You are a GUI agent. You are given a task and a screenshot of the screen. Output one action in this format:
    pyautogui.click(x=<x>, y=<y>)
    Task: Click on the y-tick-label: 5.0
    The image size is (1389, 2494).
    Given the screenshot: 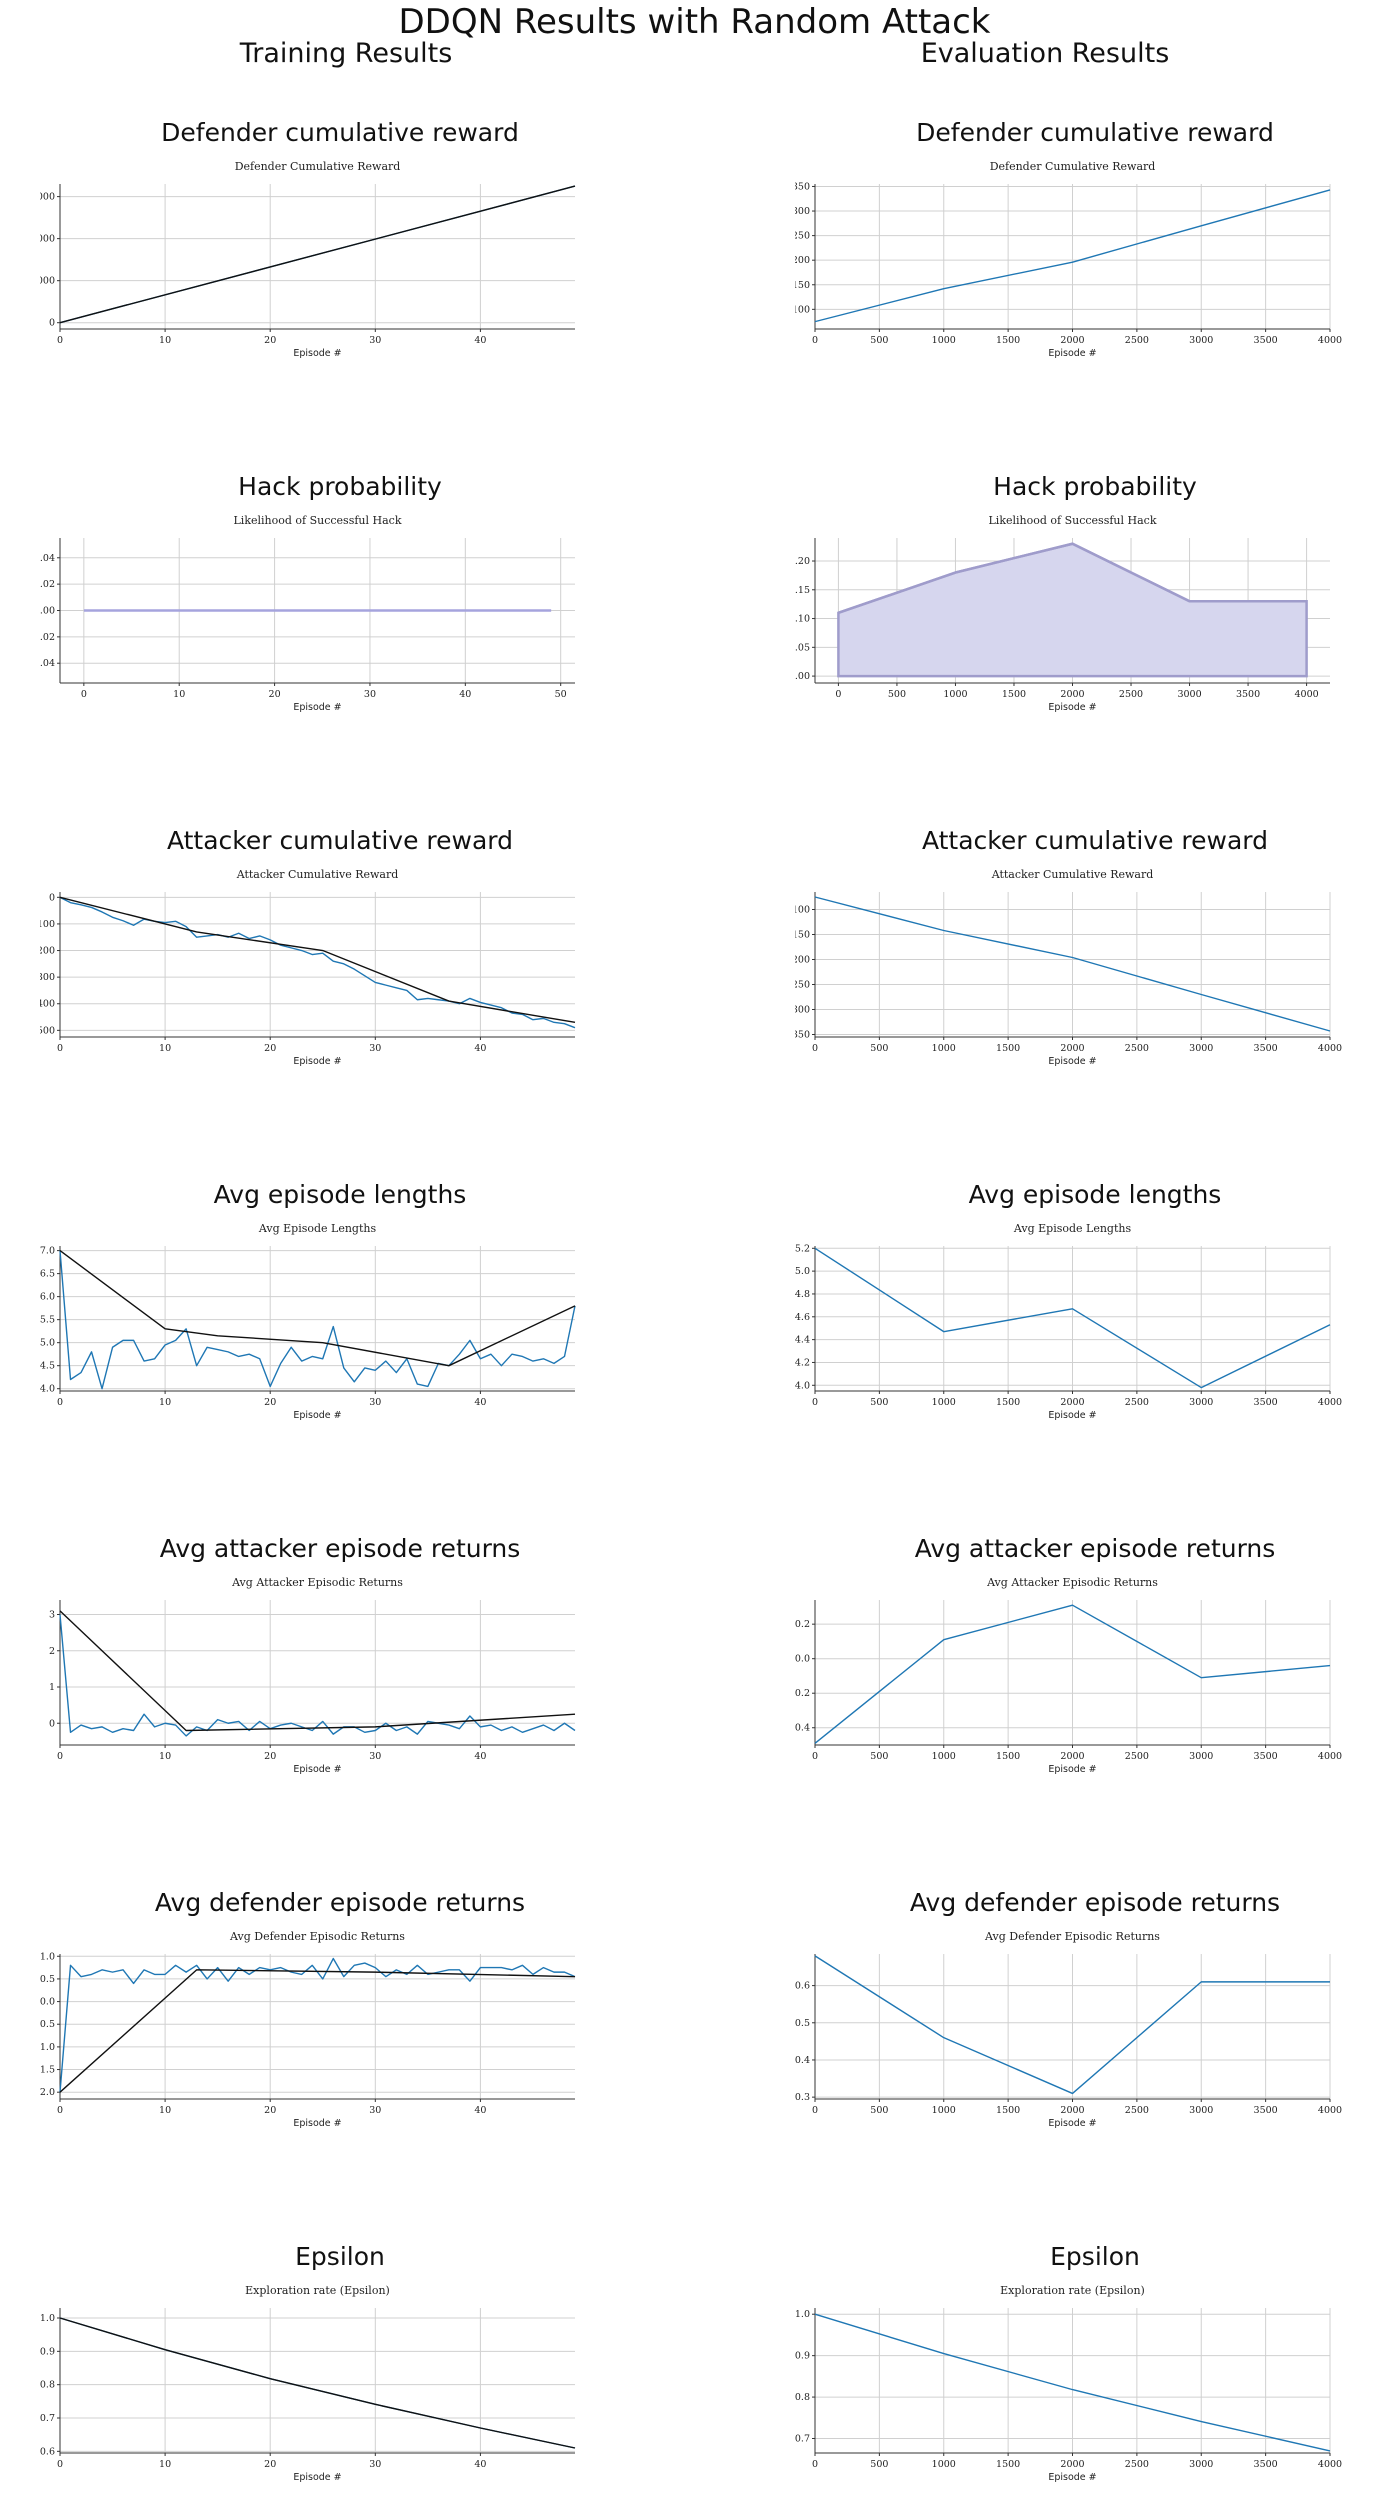 What is the action you would take?
    pyautogui.click(x=802, y=1271)
    